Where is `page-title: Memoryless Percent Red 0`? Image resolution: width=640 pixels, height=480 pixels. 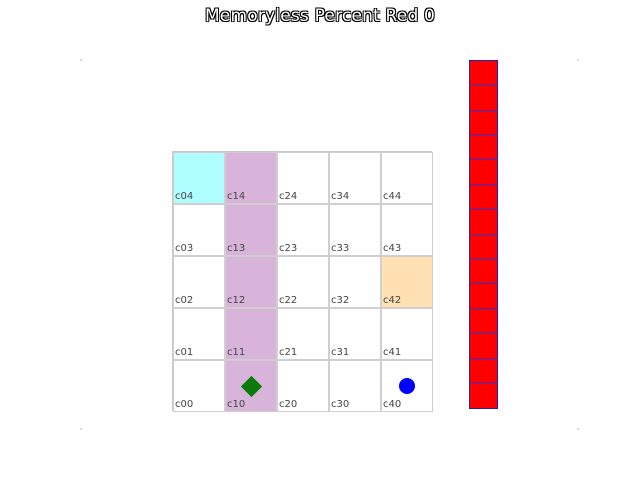 page-title: Memoryless Percent Red 0 is located at coordinates (320, 16).